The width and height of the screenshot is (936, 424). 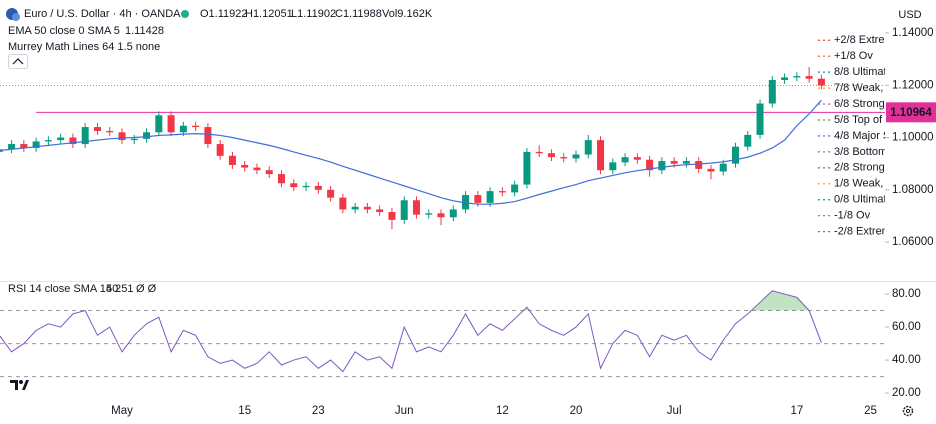 I want to click on x-tick-label: 17, so click(x=796, y=411).